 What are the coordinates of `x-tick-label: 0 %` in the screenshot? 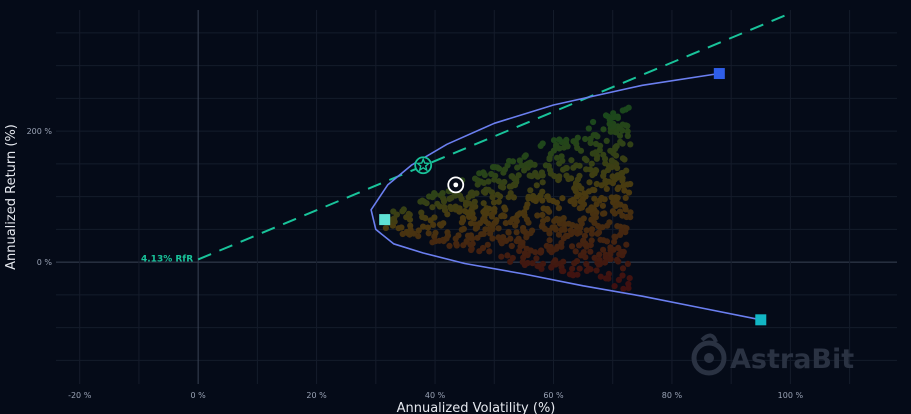 It's located at (199, 395).